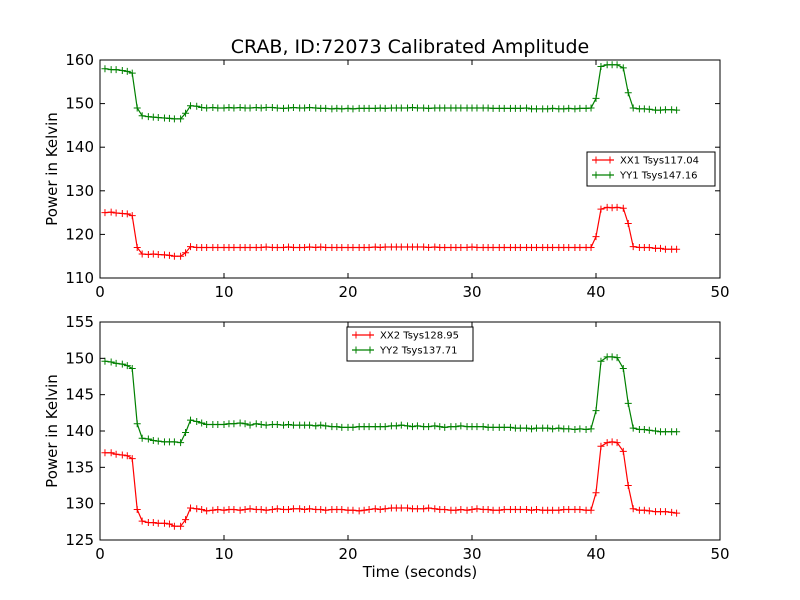 This screenshot has width=800, height=600. I want to click on legend-label: YY1 Tsys147.16, so click(658, 176).